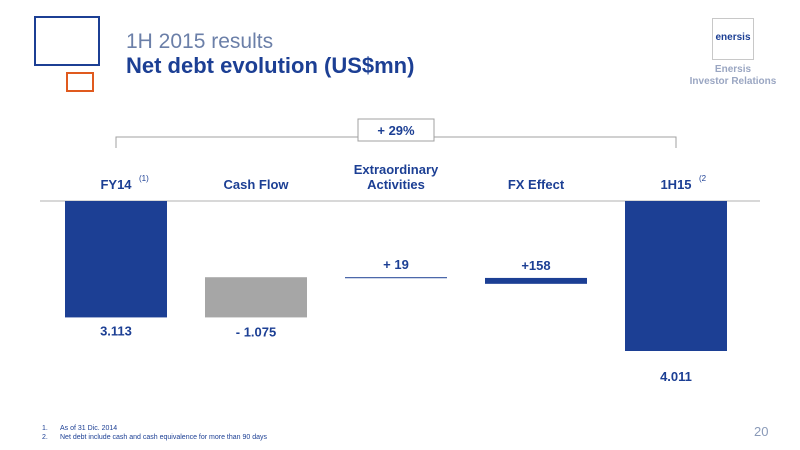 The width and height of the screenshot is (800, 450). I want to click on value-label: - 1.075, so click(256, 331).